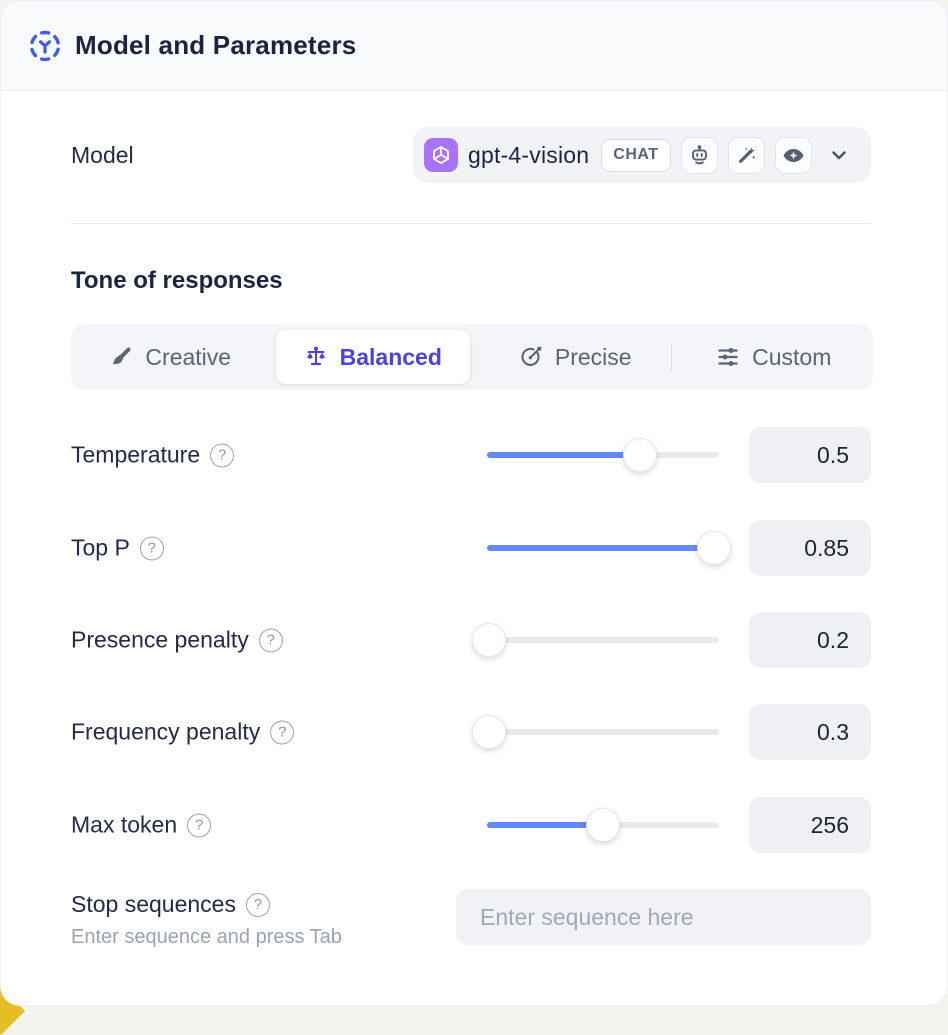 The width and height of the screenshot is (948, 1035). Describe the element at coordinates (316, 357) in the screenshot. I see `balance-scale-icon` at that location.